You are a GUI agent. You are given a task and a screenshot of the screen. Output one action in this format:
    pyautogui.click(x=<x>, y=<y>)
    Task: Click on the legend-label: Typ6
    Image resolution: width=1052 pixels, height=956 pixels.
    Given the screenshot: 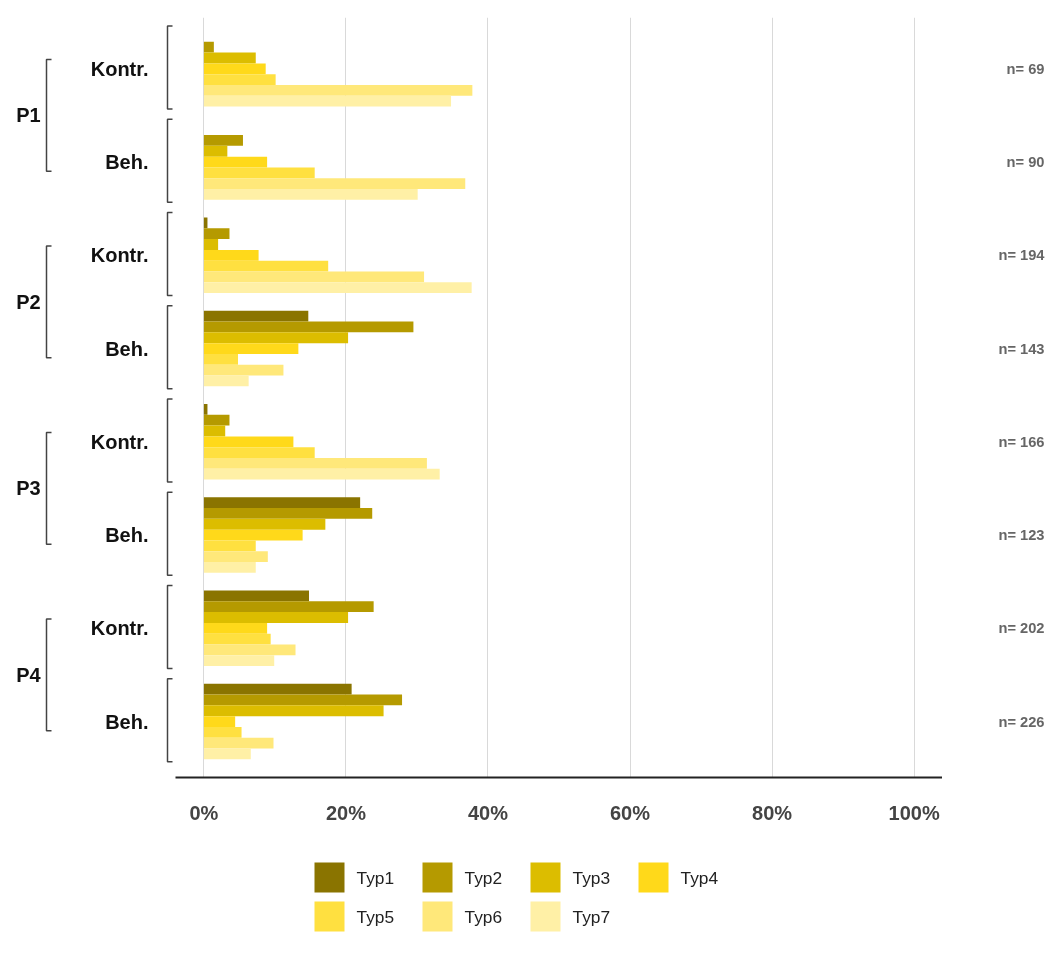 What is the action you would take?
    pyautogui.click(x=483, y=916)
    